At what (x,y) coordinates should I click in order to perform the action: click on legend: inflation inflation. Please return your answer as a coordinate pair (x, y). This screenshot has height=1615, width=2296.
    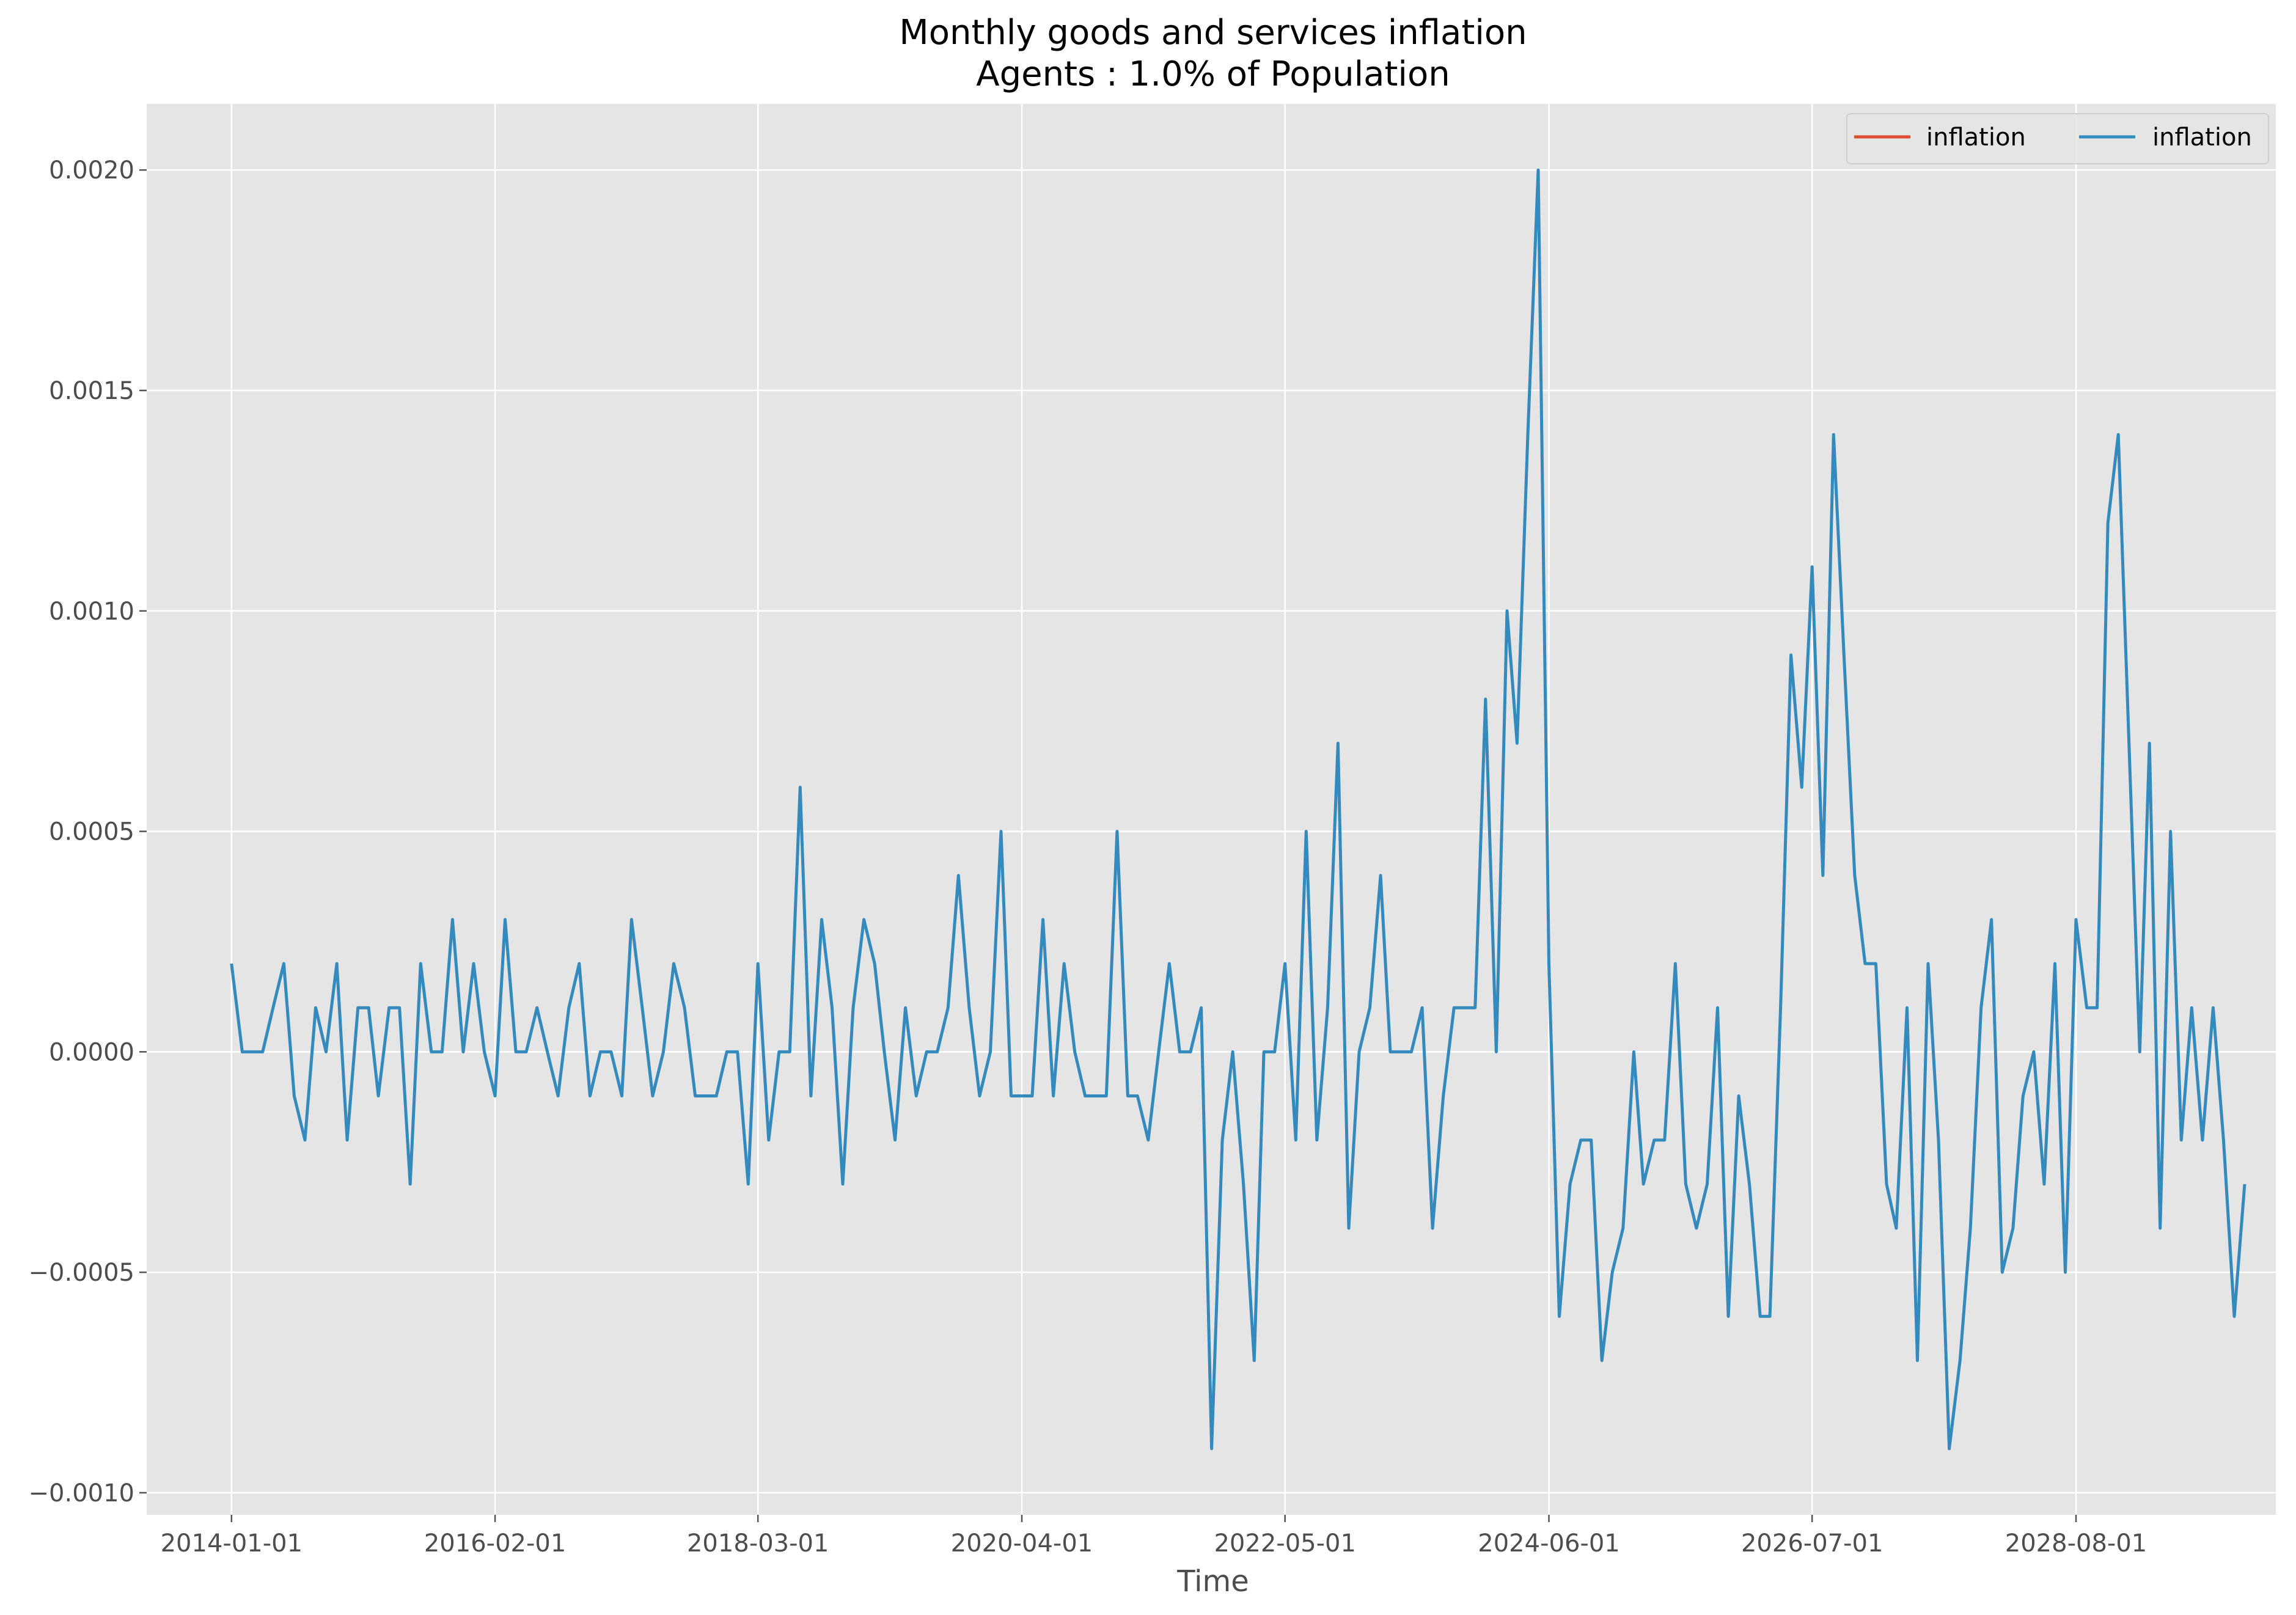
    Looking at the image, I should click on (2057, 139).